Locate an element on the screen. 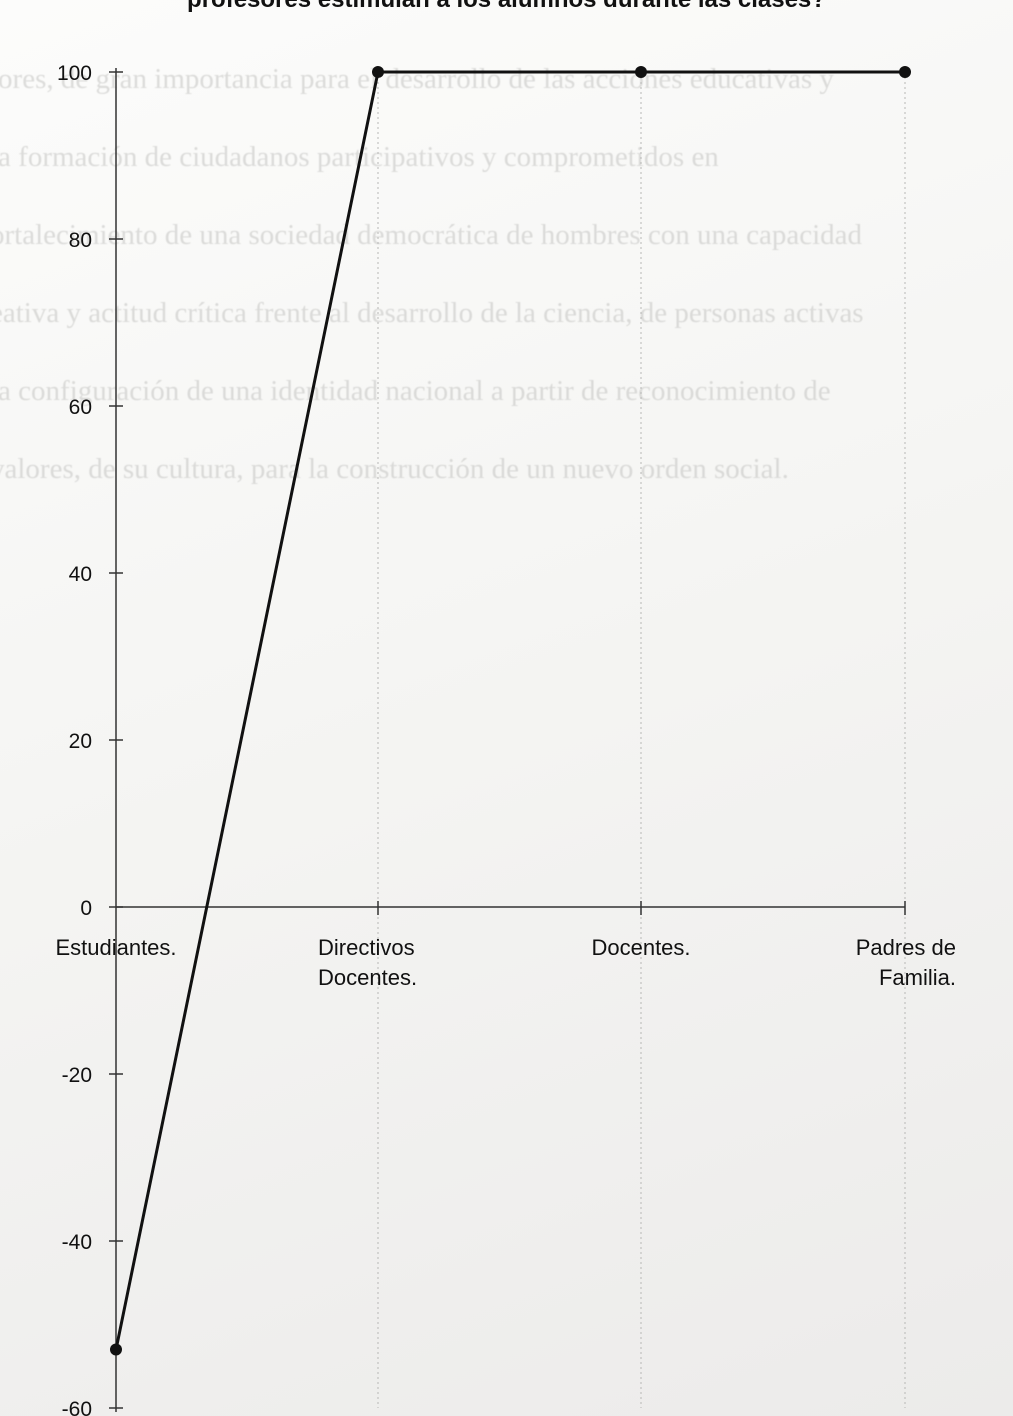  x-category-label: Docentes. is located at coordinates (640, 947).